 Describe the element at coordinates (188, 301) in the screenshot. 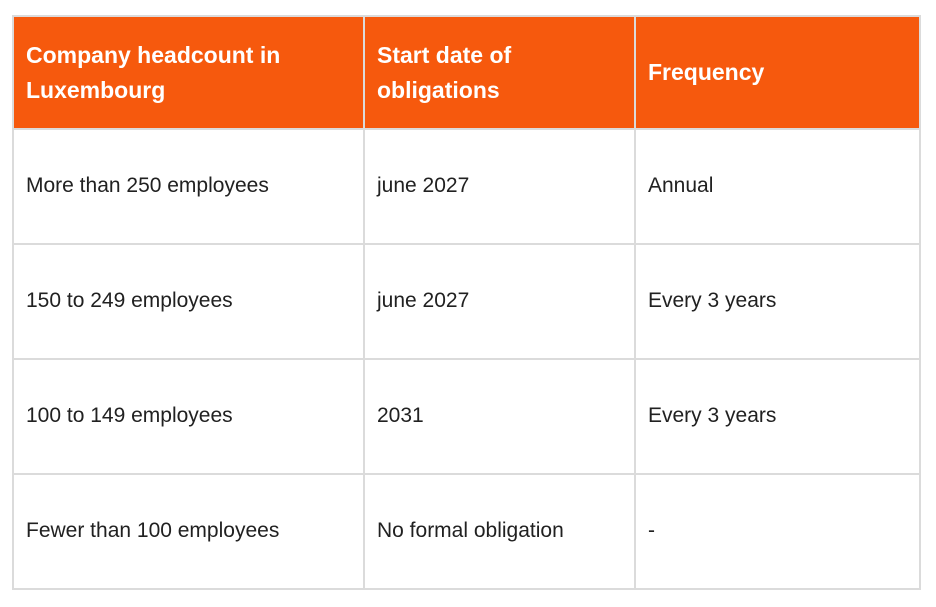

I see `cell-headcount: 150 to 249 employees` at that location.